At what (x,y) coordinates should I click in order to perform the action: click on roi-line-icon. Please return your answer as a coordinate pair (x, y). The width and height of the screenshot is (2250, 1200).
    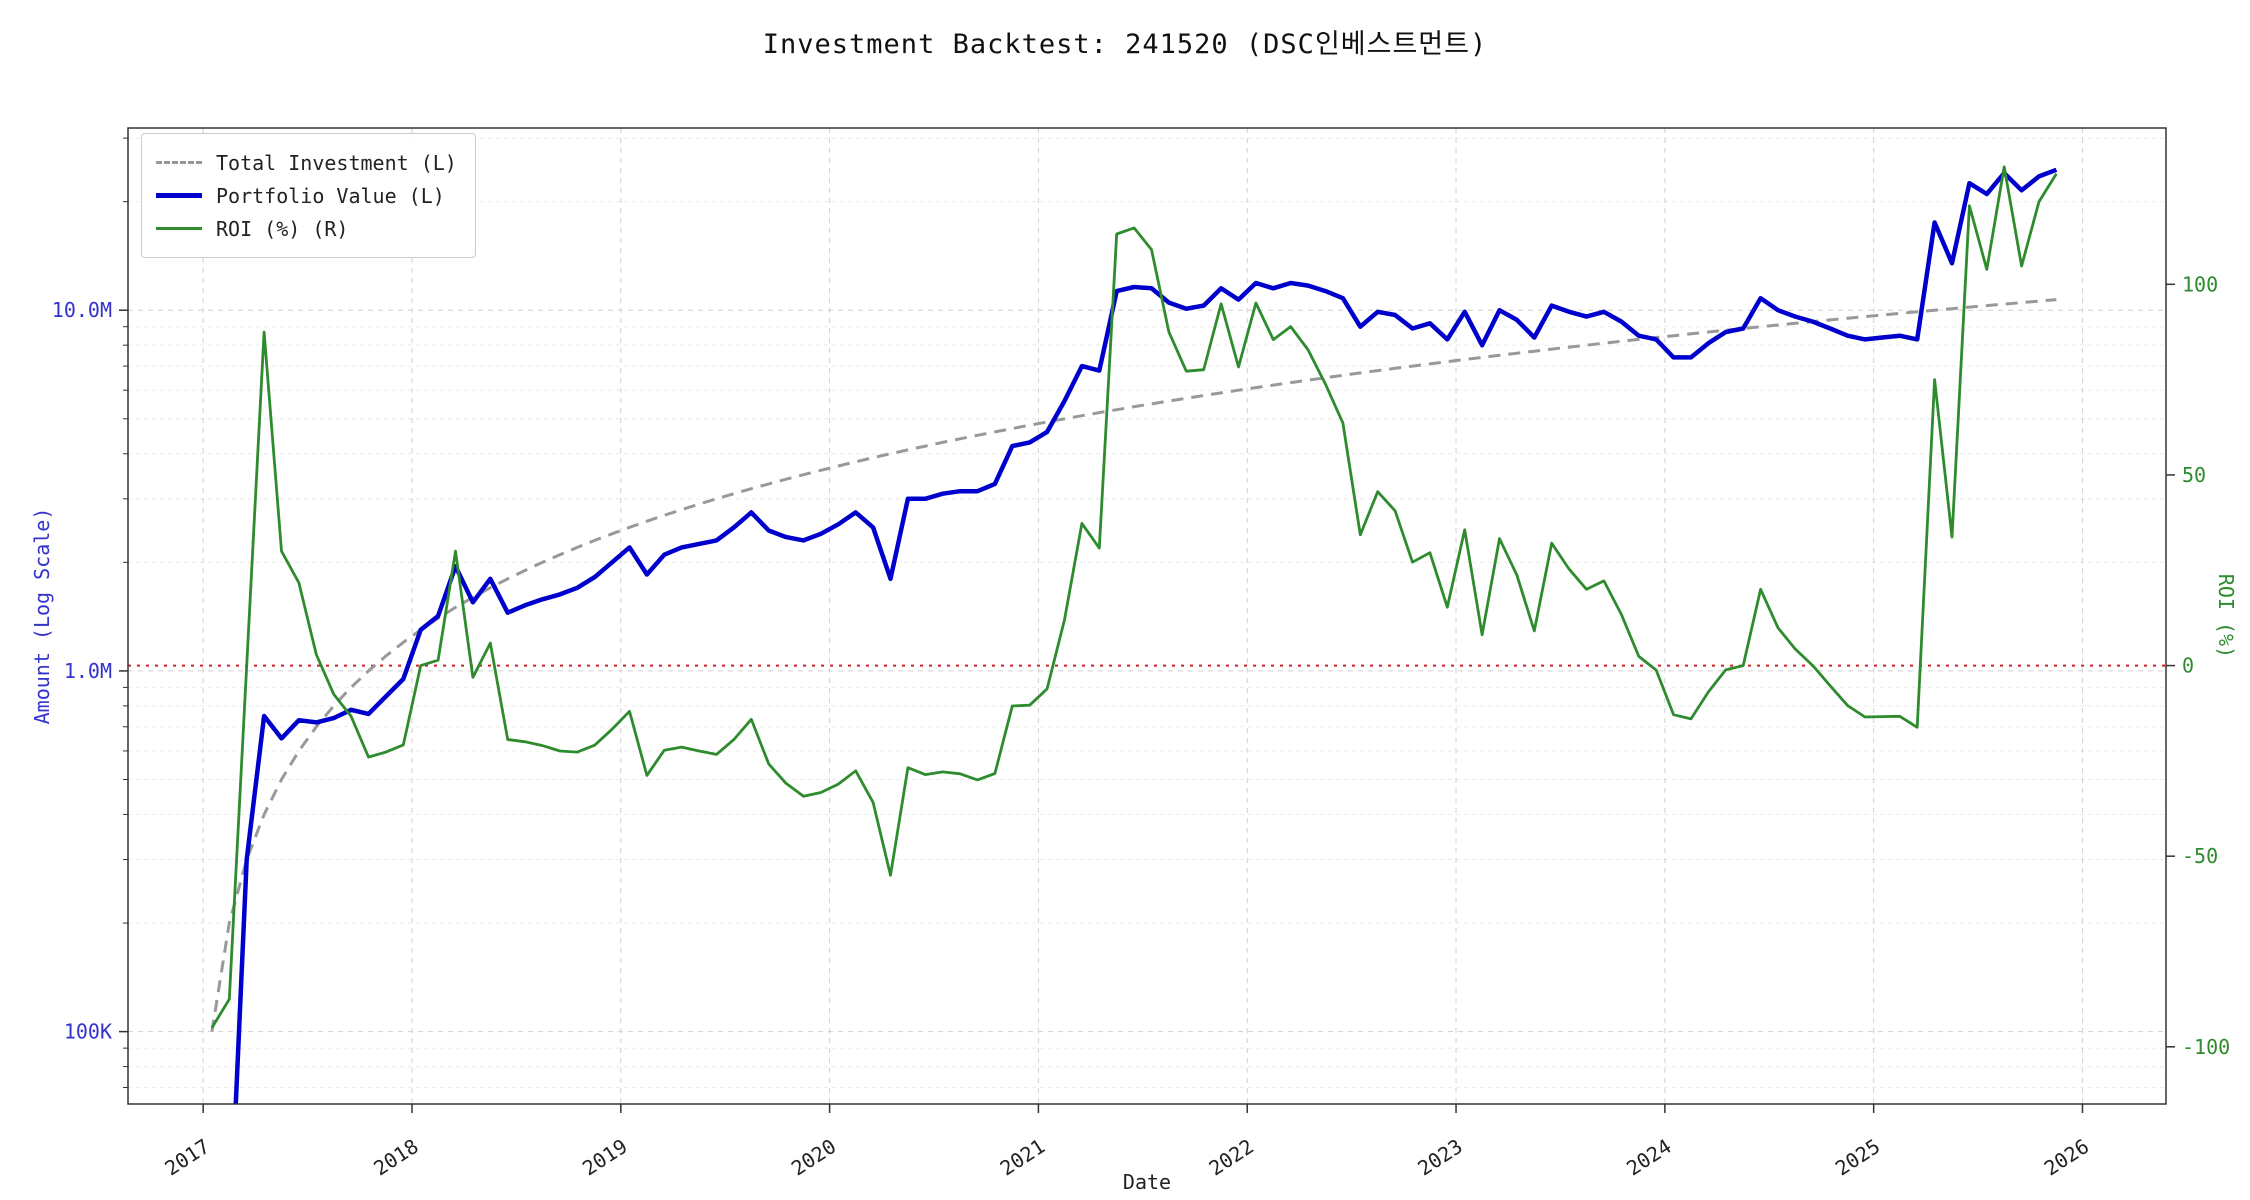
    Looking at the image, I should click on (179, 228).